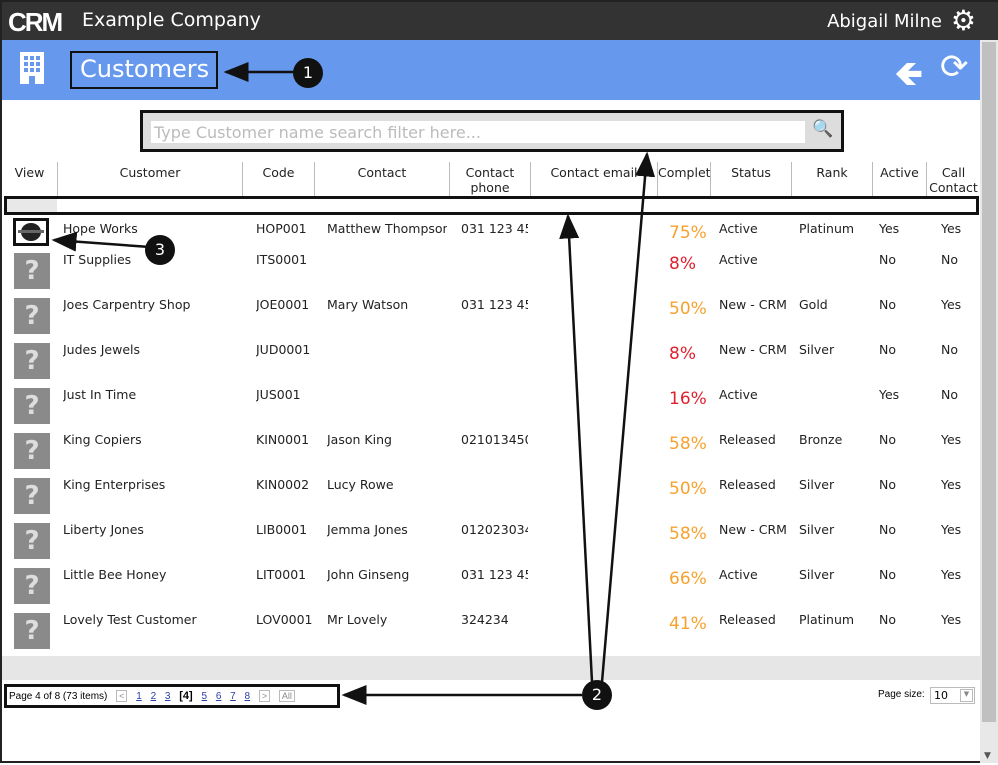  What do you see at coordinates (688, 624) in the screenshot?
I see `cell-complete: 41%` at bounding box center [688, 624].